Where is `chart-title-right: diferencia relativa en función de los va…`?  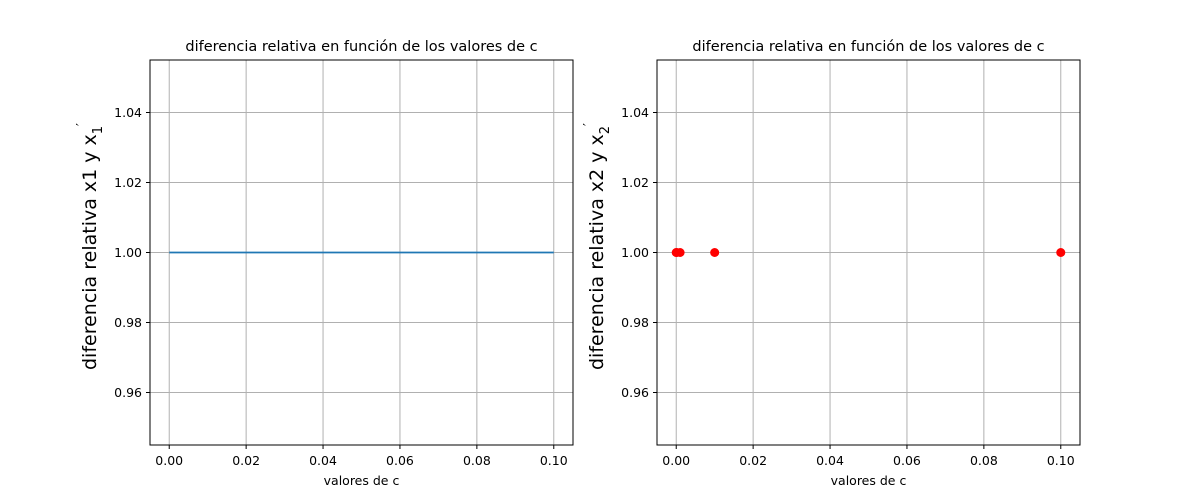 chart-title-right: diferencia relativa en función de los va… is located at coordinates (868, 47).